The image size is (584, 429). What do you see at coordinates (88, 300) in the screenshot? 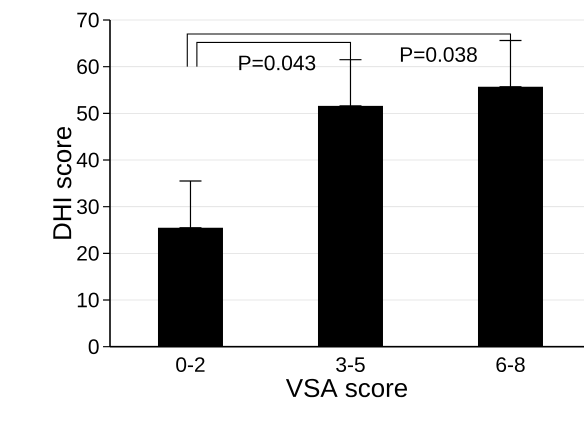
I see `y-tick-label: 10` at bounding box center [88, 300].